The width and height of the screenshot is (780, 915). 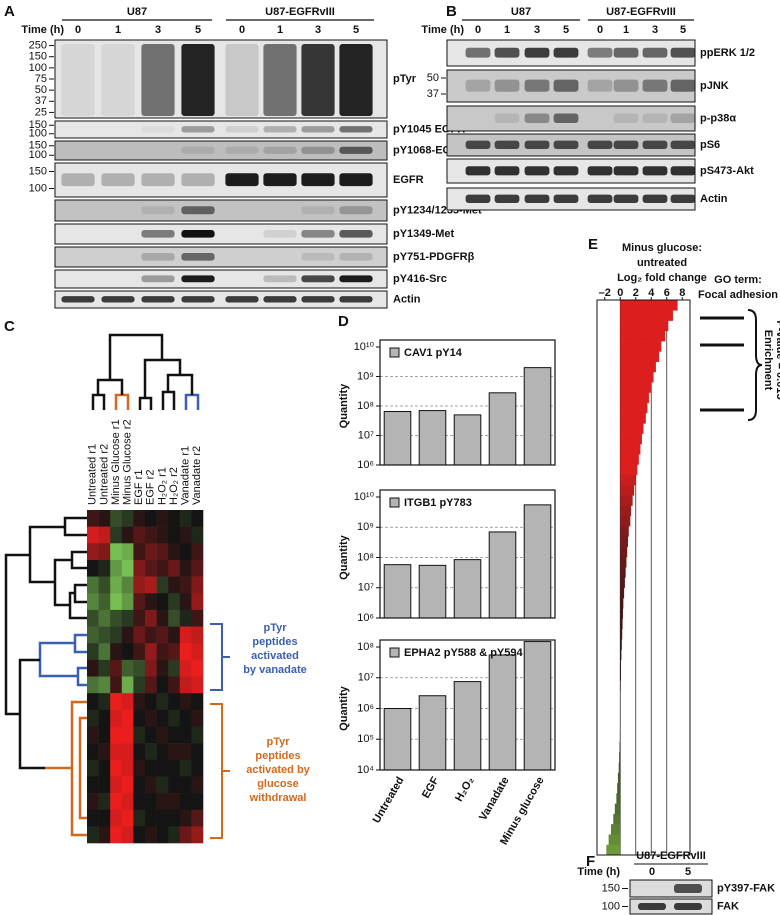 What do you see at coordinates (507, 30) in the screenshot?
I see `time-point: 1` at bounding box center [507, 30].